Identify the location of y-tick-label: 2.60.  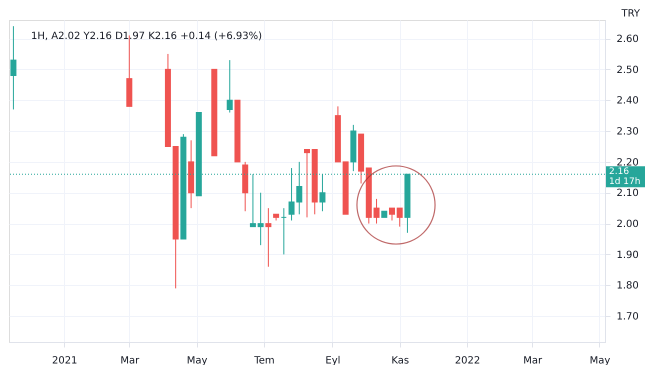
(627, 40).